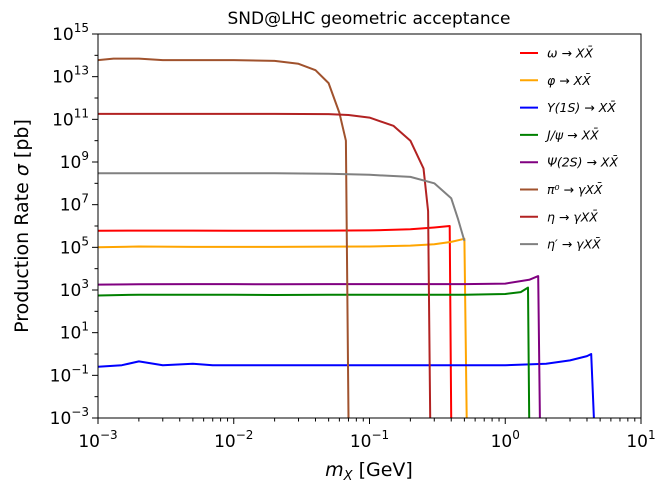  I want to click on legend-label-5: π⁰ → γXX̄, so click(575, 189).